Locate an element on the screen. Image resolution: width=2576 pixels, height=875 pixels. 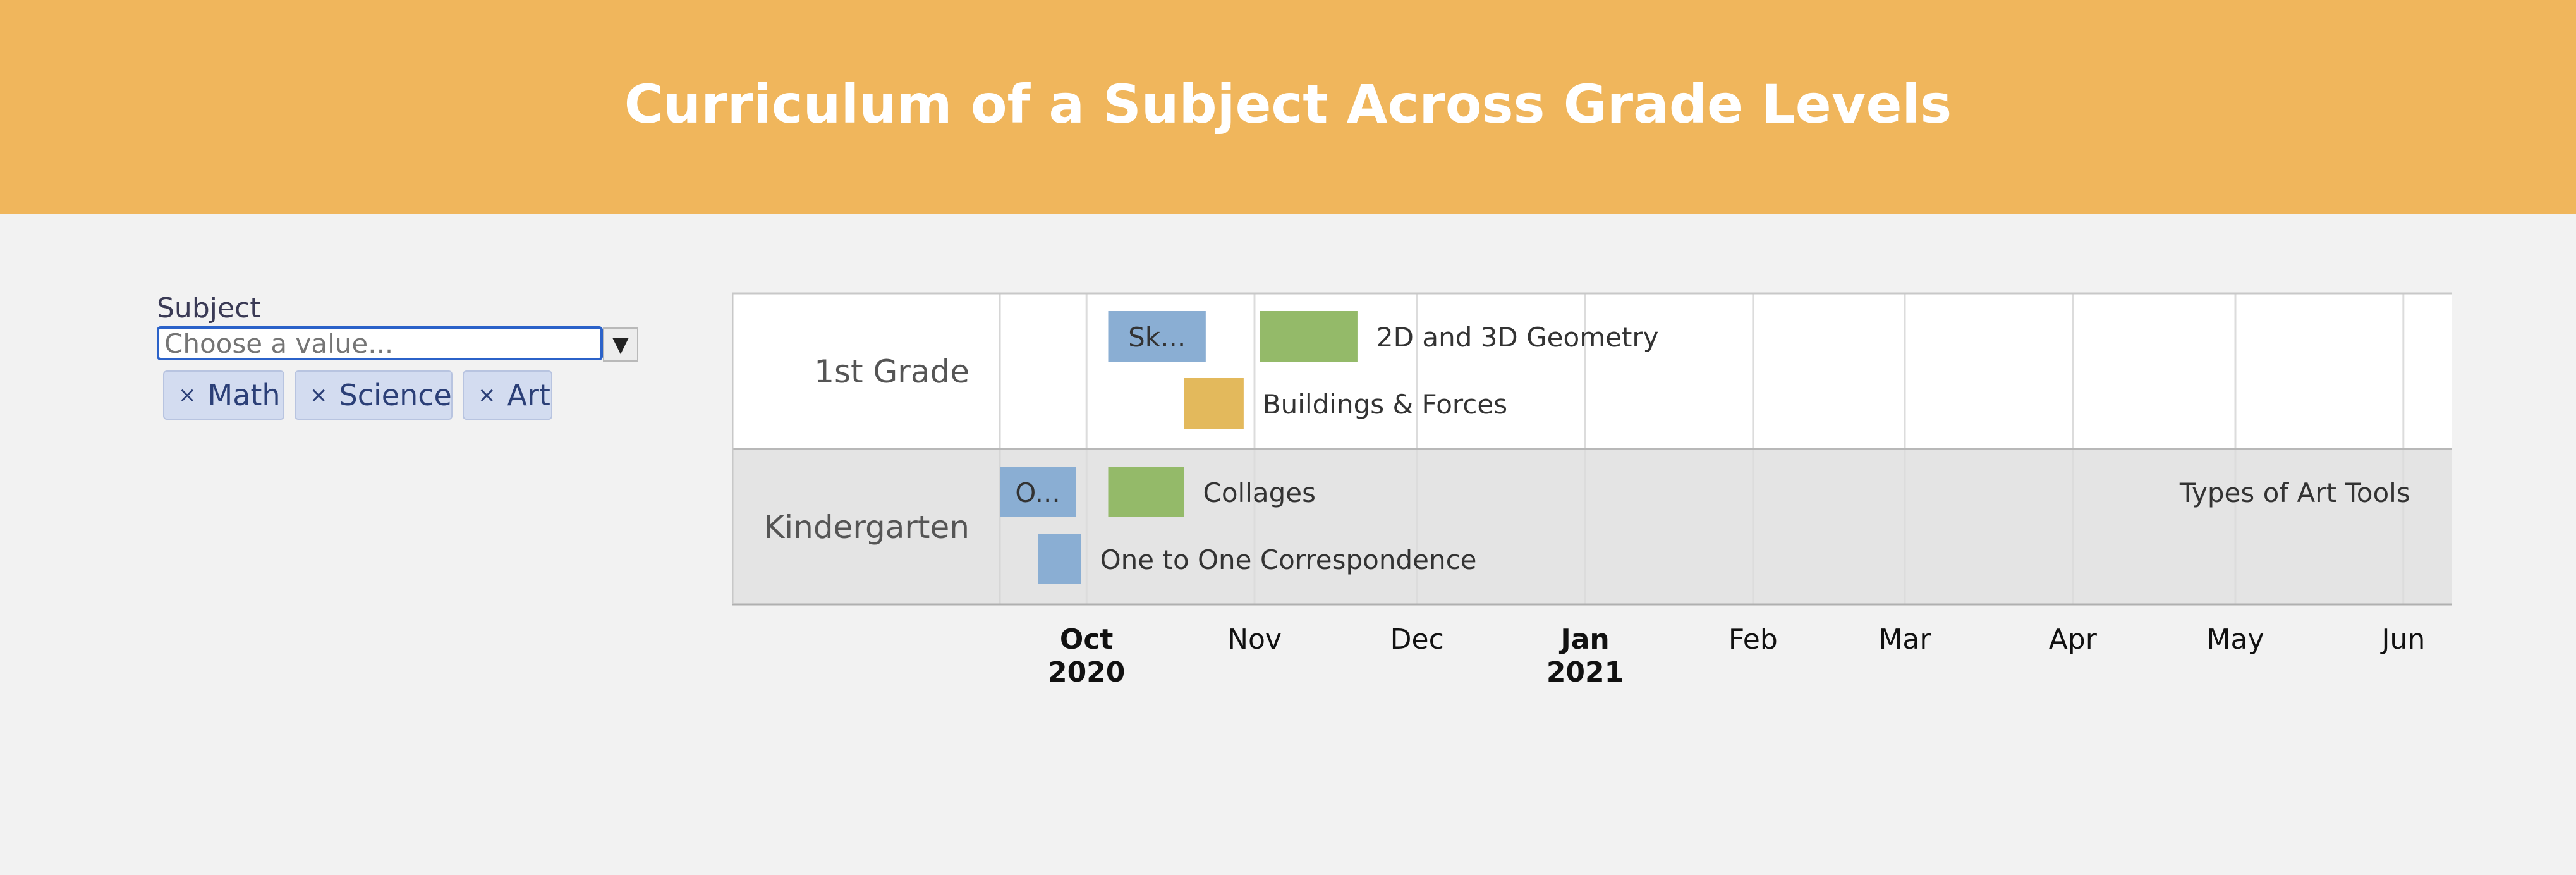
x-tick-label: May is located at coordinates (2235, 639).